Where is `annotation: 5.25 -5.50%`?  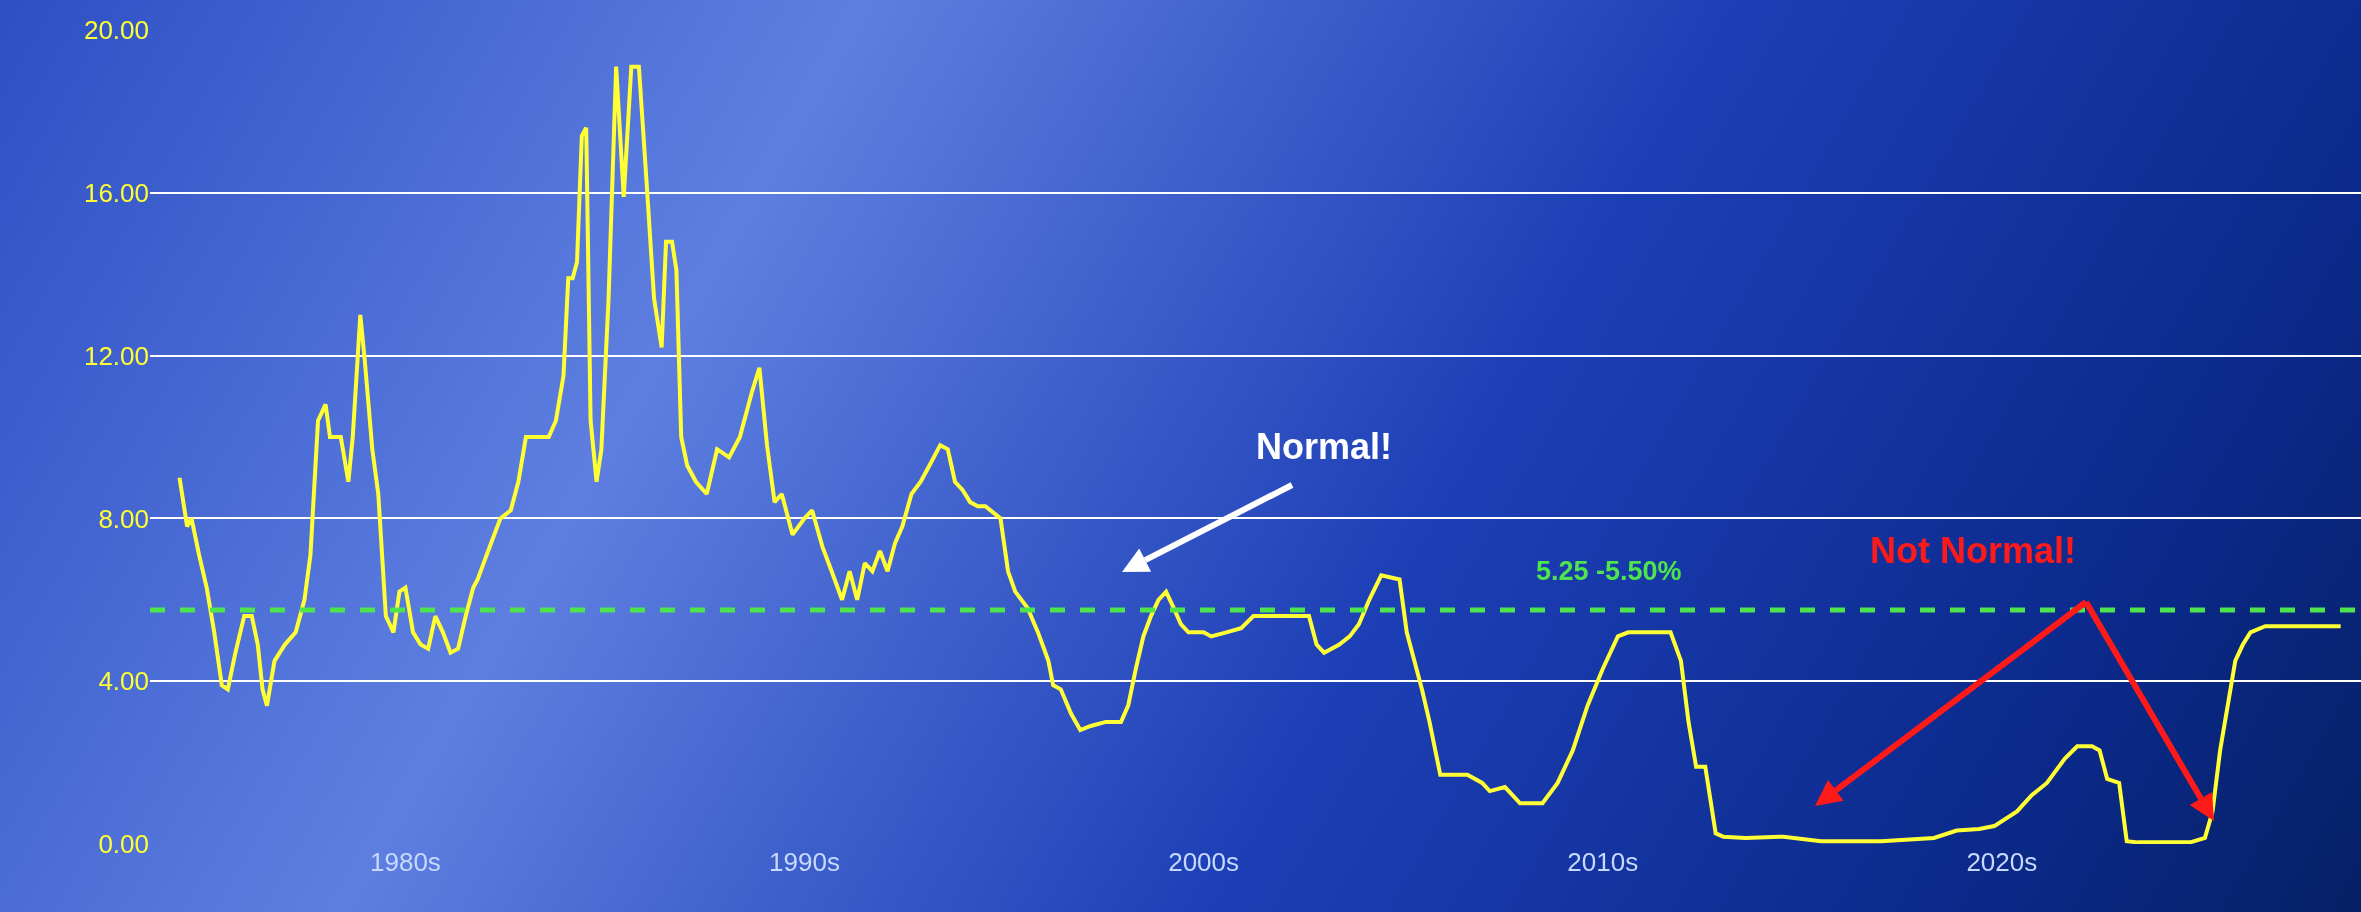 annotation: 5.25 -5.50% is located at coordinates (1609, 571).